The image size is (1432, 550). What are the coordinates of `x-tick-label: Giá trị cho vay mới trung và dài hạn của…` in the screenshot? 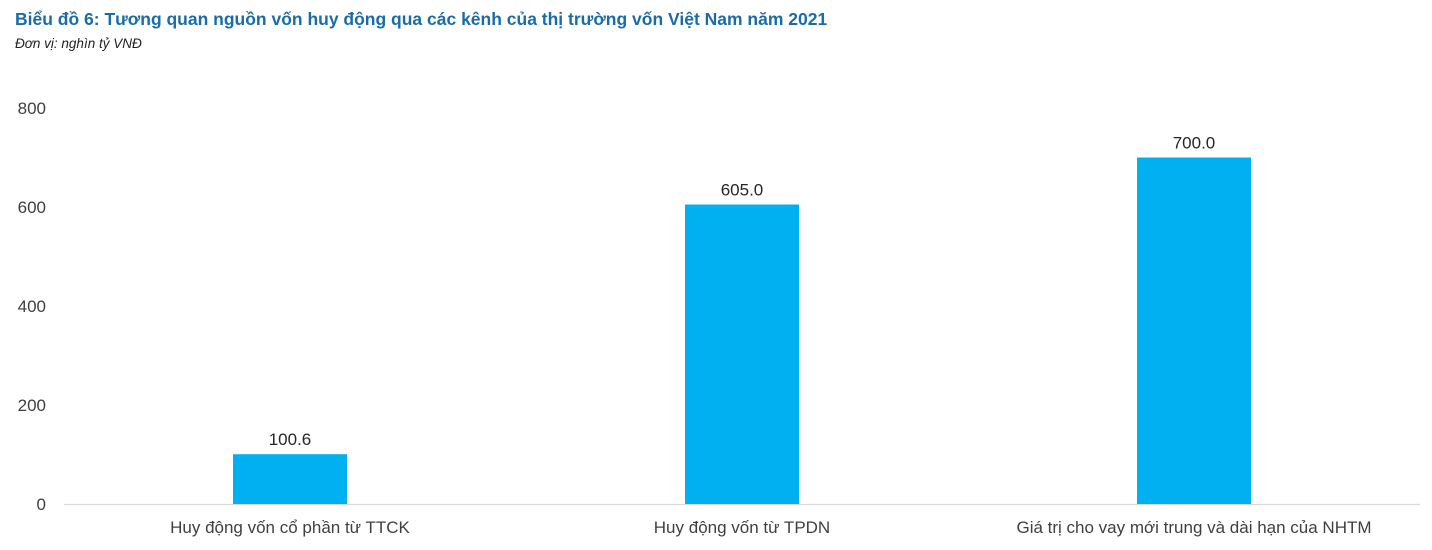 It's located at (1193, 527).